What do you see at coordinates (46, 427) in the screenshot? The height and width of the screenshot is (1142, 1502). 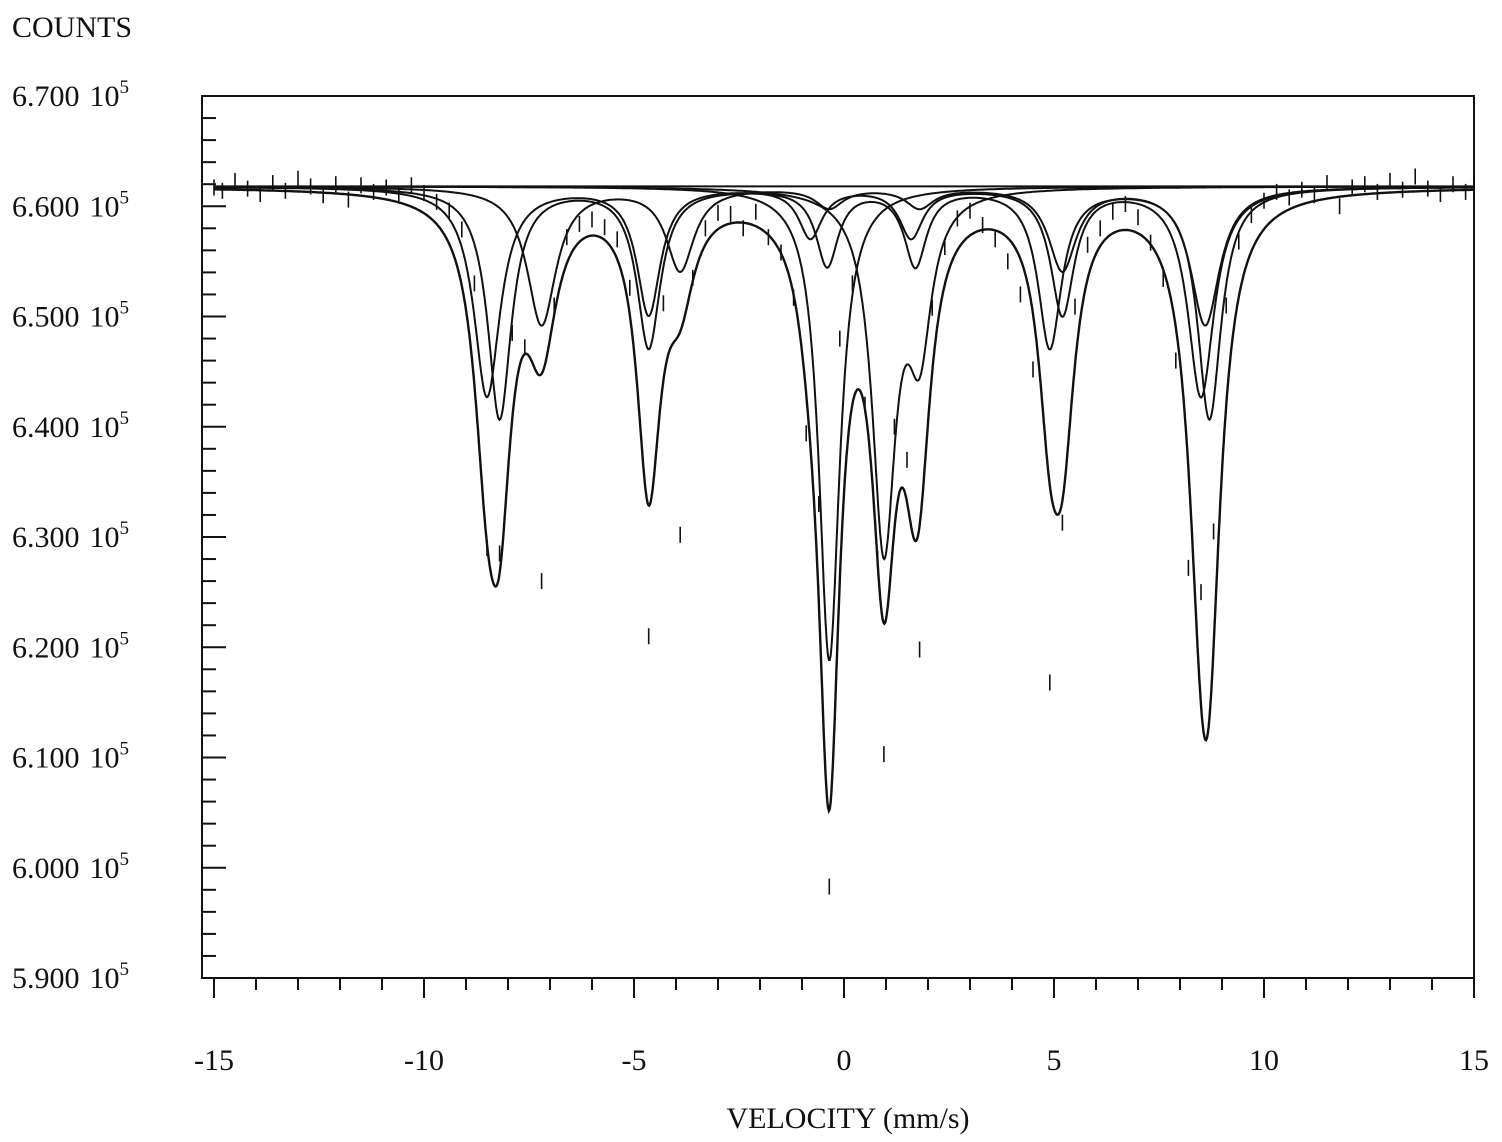 I see `y-tick-mantissa: 6.400` at bounding box center [46, 427].